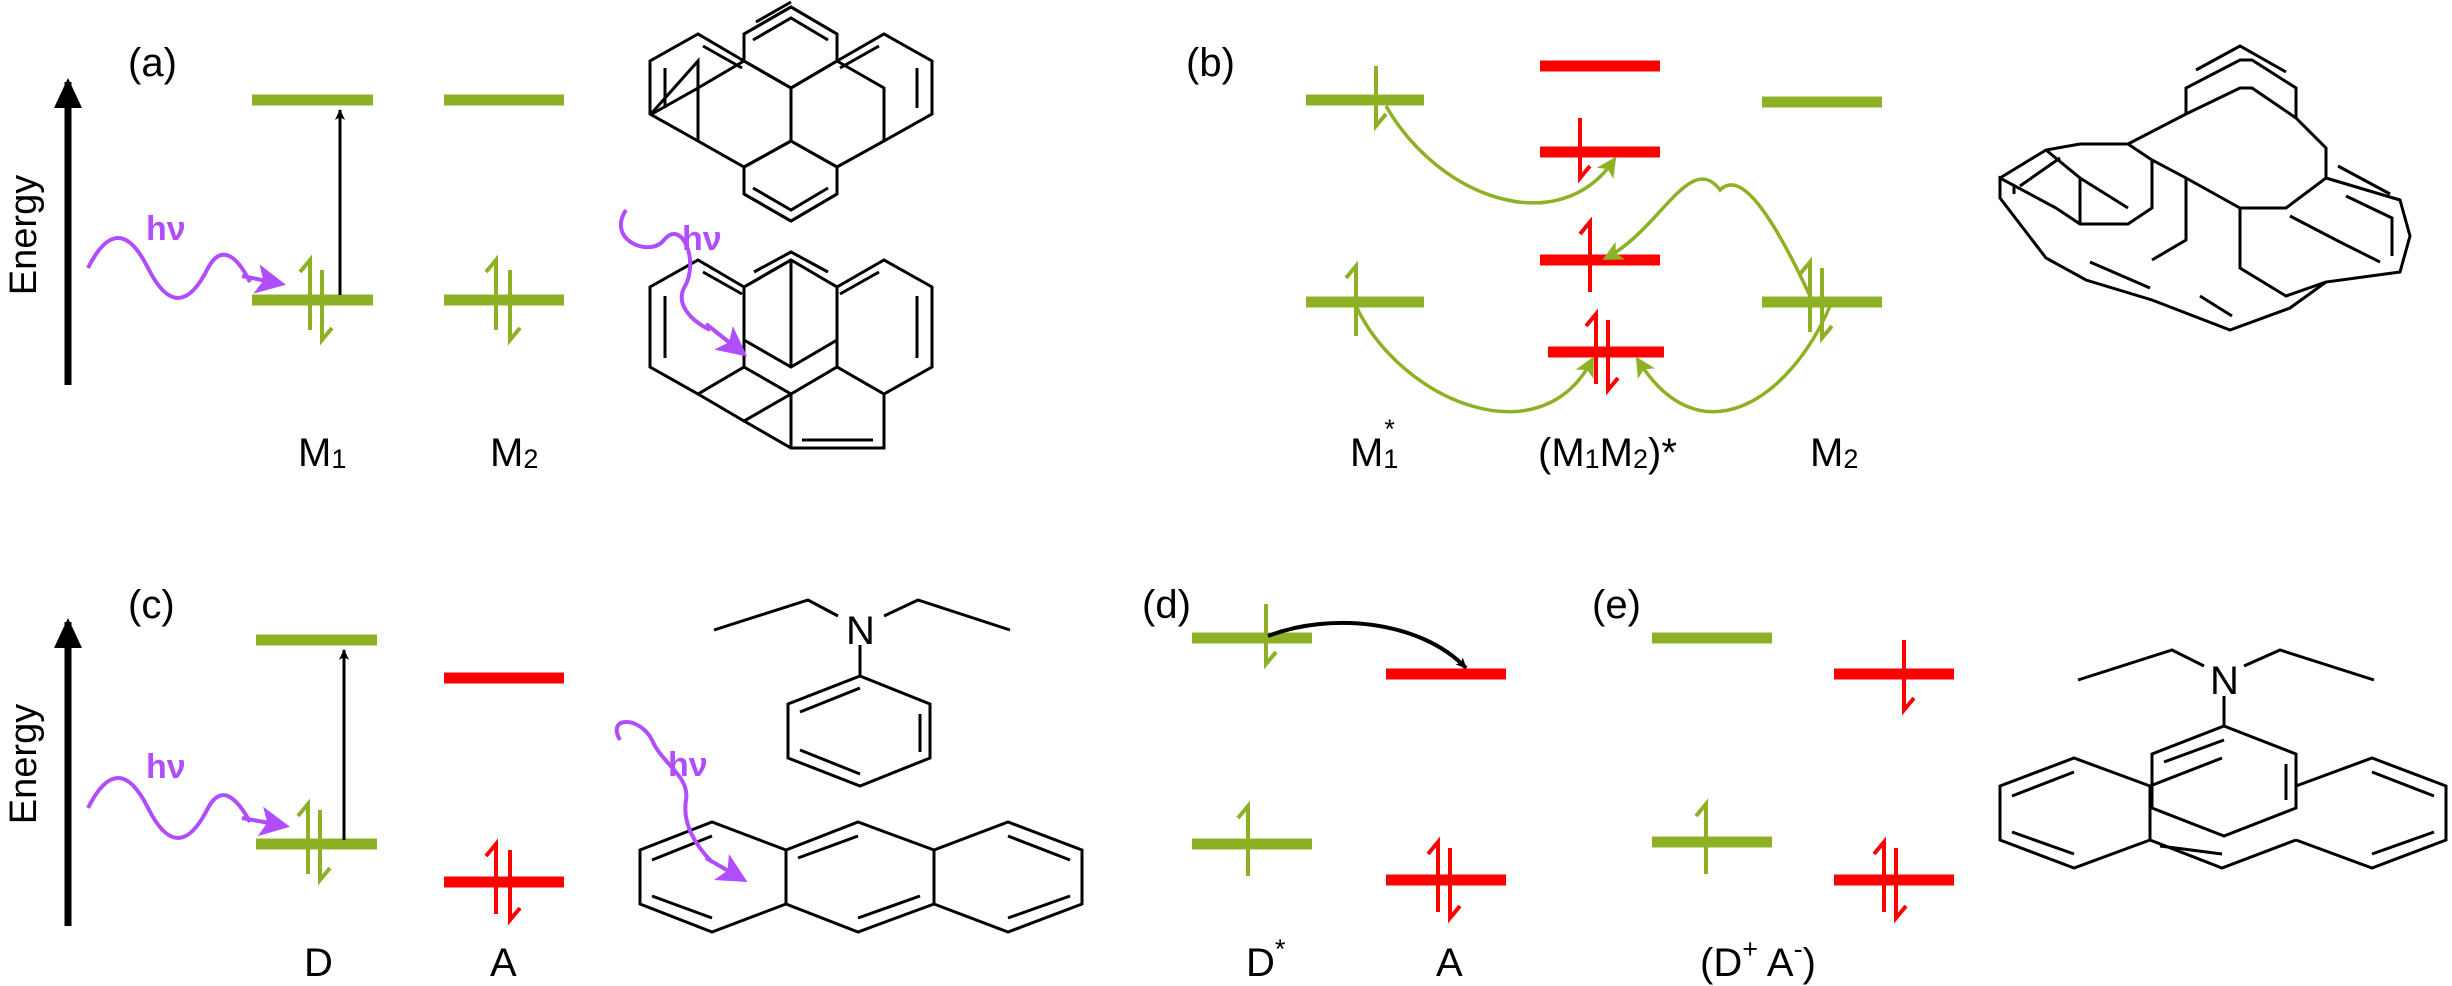 The image size is (2452, 986). Describe the element at coordinates (791, 111) in the screenshot. I see `pyrene-molecule-top` at that location.